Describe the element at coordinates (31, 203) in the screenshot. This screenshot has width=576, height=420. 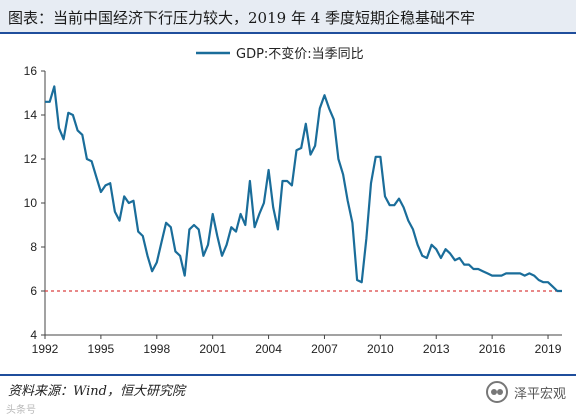
I see `y-tick-label: 10` at that location.